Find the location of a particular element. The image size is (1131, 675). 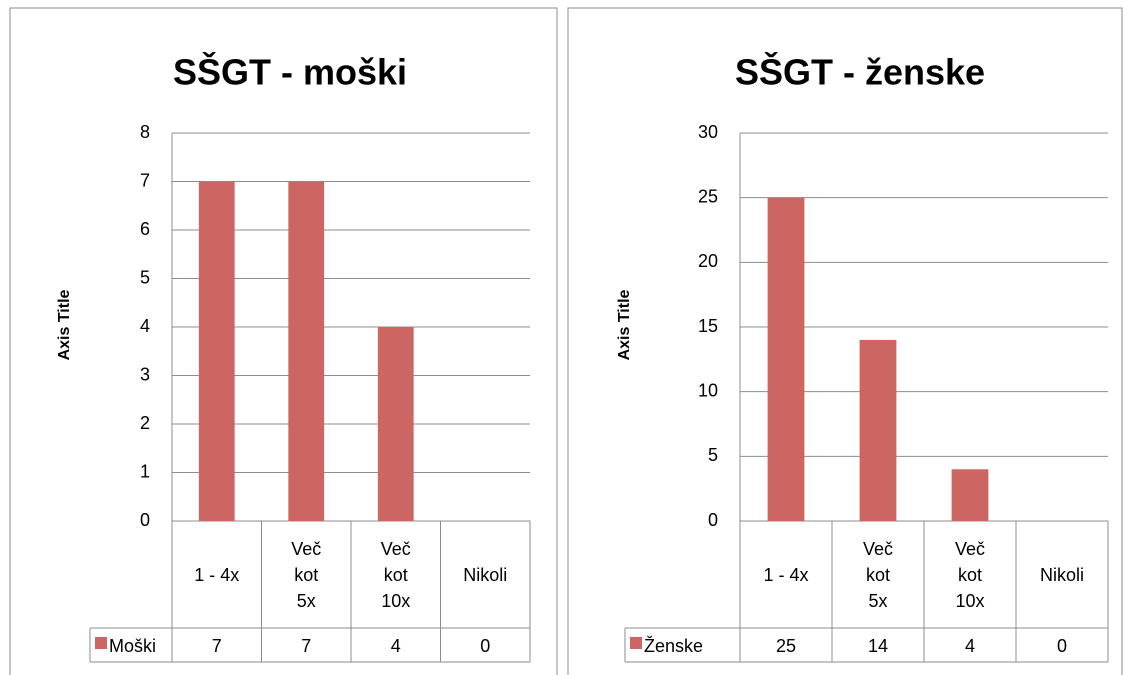

legend-label: Ženske is located at coordinates (673, 646).